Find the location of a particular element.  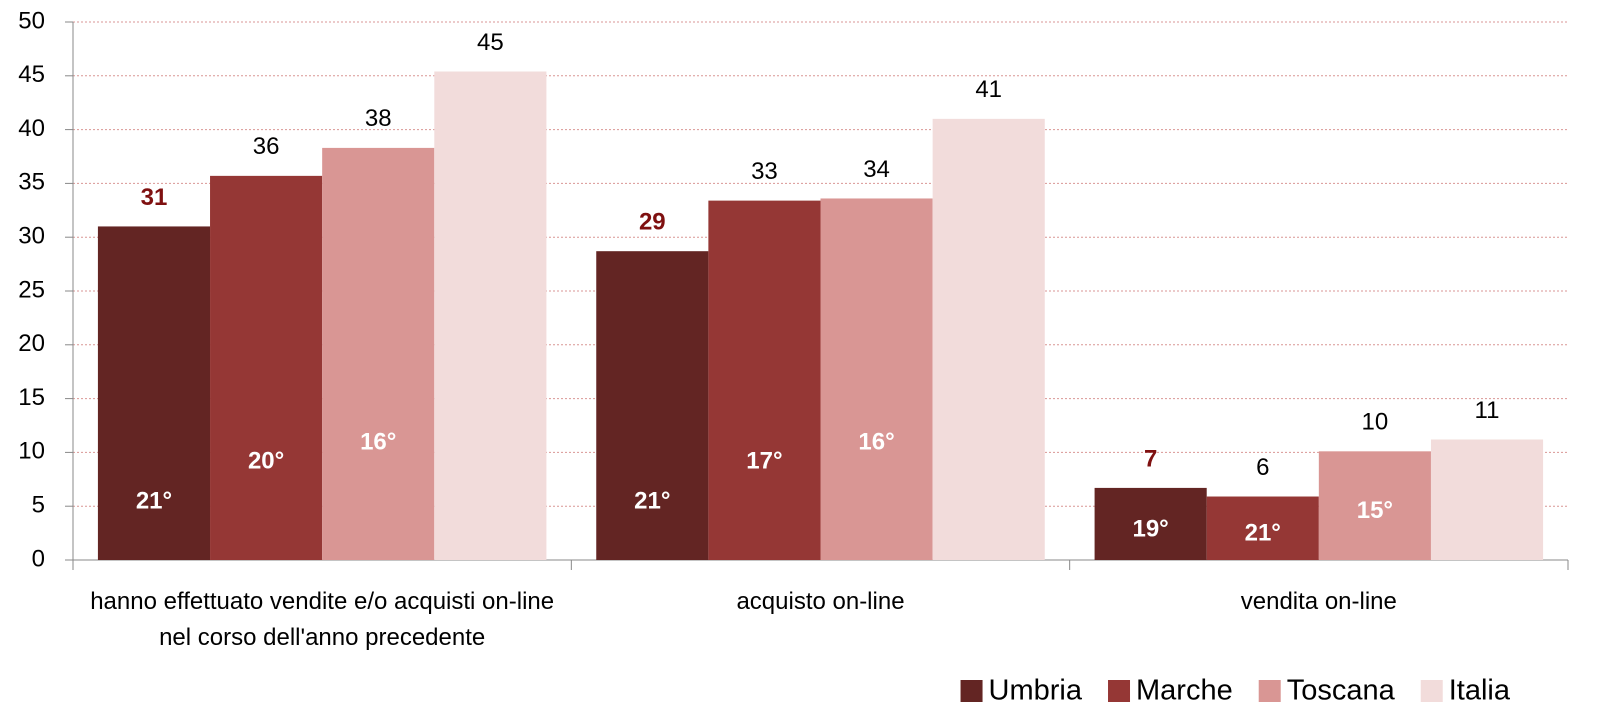

rank-label: 15° is located at coordinates (1375, 510).